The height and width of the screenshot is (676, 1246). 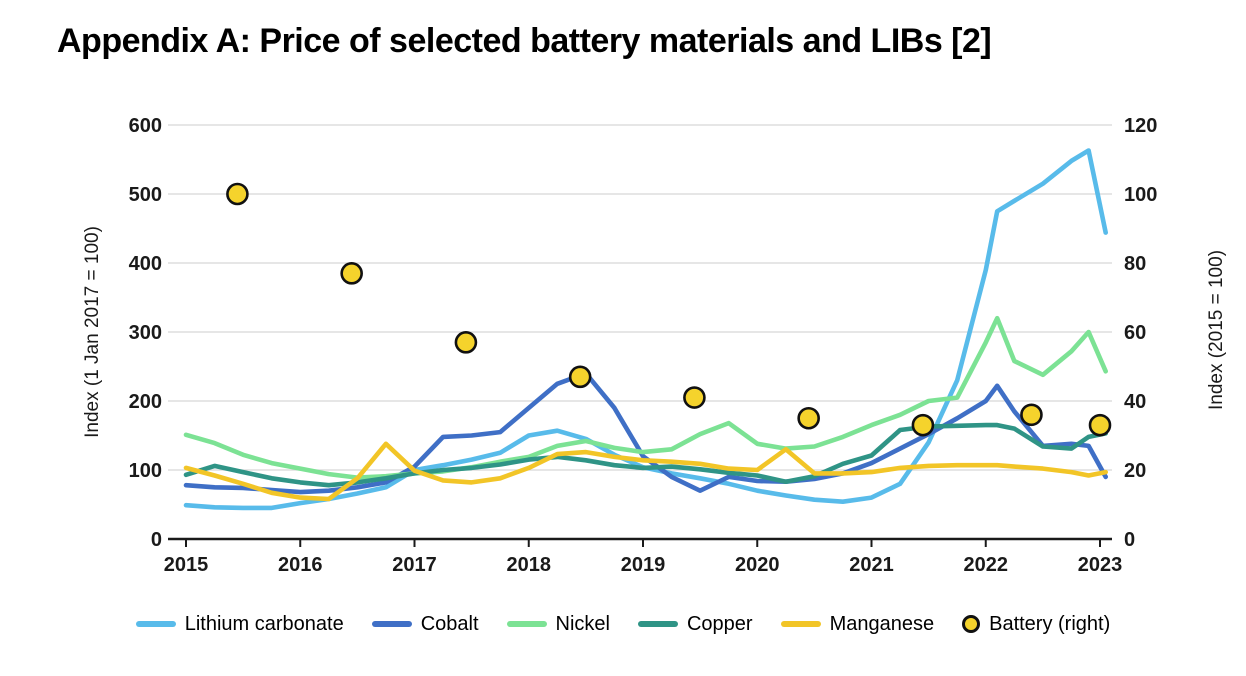 I want to click on legend-label-lithium-carbonate: Lithium carbonate, so click(x=264, y=623).